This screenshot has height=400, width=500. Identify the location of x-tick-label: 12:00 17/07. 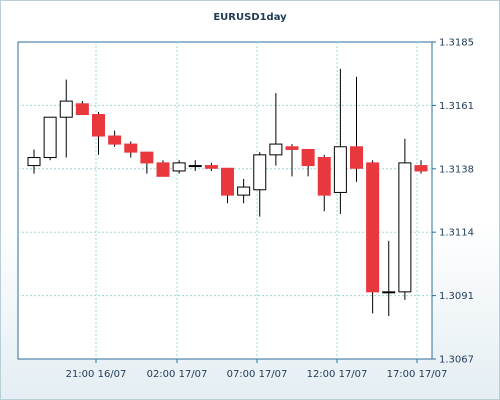
(337, 374).